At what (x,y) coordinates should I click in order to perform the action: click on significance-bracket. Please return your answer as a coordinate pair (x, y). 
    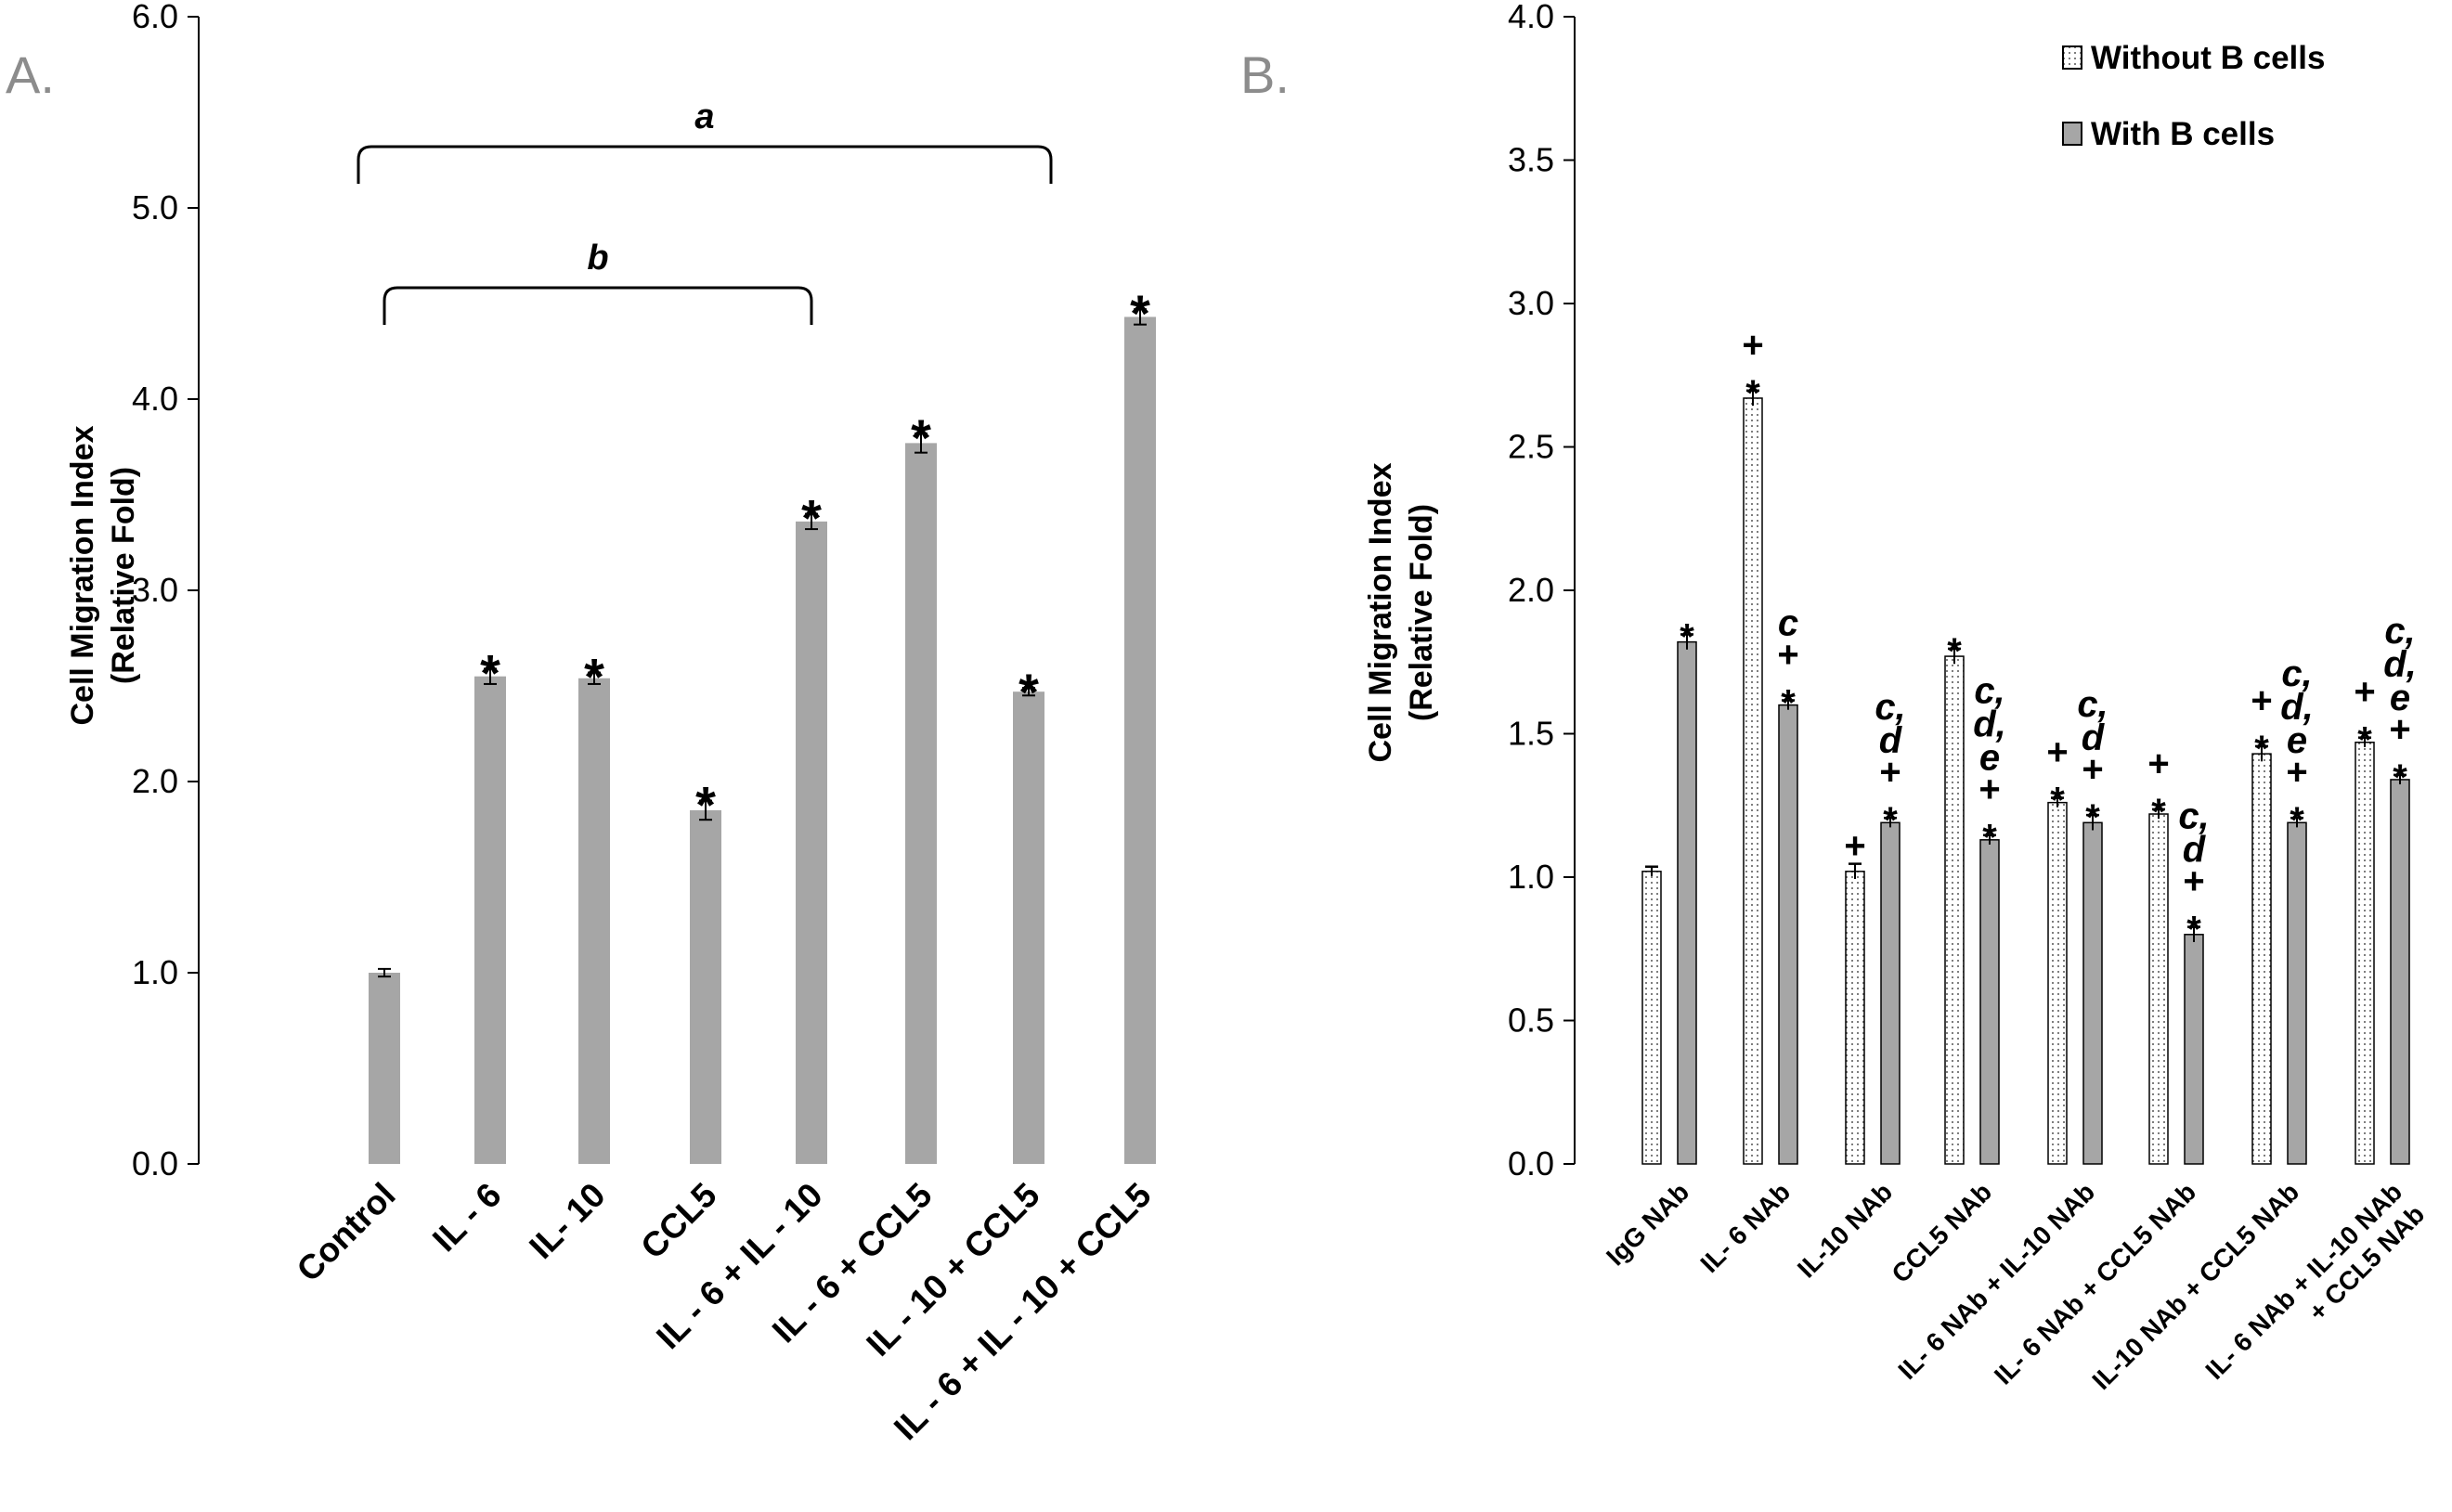
    Looking at the image, I should click on (598, 305).